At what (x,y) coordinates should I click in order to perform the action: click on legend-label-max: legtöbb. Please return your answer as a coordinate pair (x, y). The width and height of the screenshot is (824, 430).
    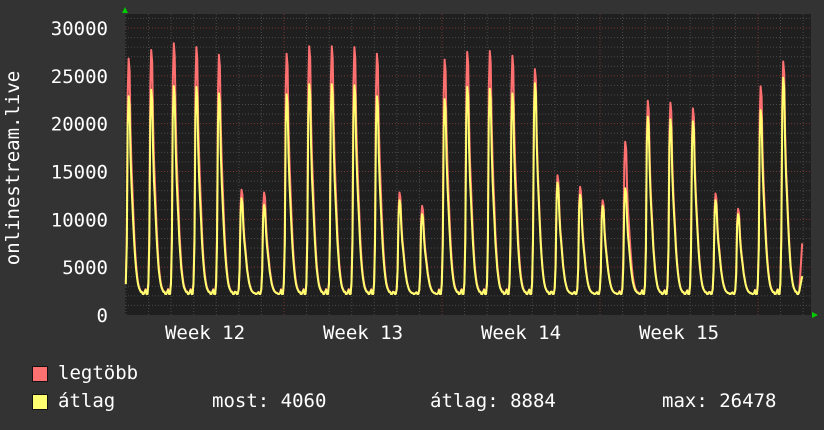
    Looking at the image, I should click on (98, 373).